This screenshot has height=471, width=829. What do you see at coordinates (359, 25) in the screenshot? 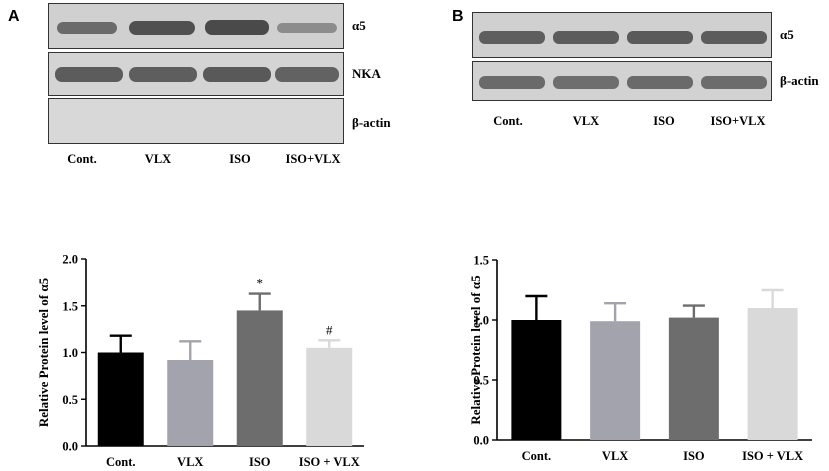
I see `band-label-alpha5-a: α5` at bounding box center [359, 25].